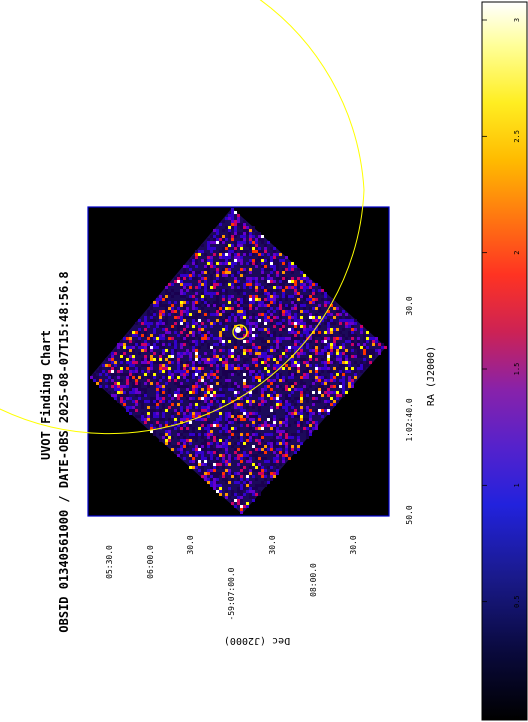 The image size is (528, 722). I want to click on dec-tick-label: 08:00.0, so click(313, 580).